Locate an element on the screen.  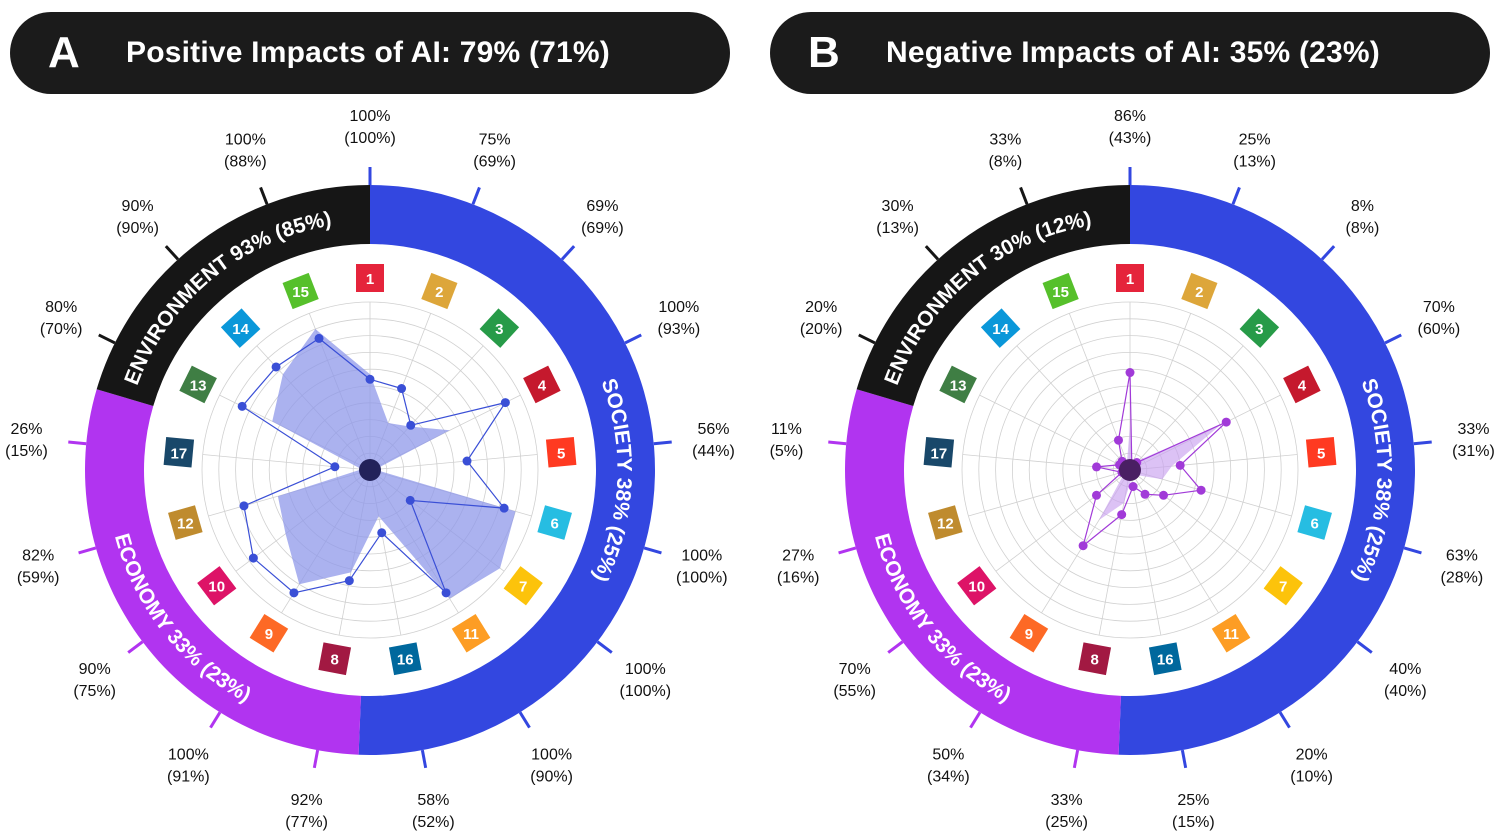
ring-segment-economy is located at coordinates (223, 572).